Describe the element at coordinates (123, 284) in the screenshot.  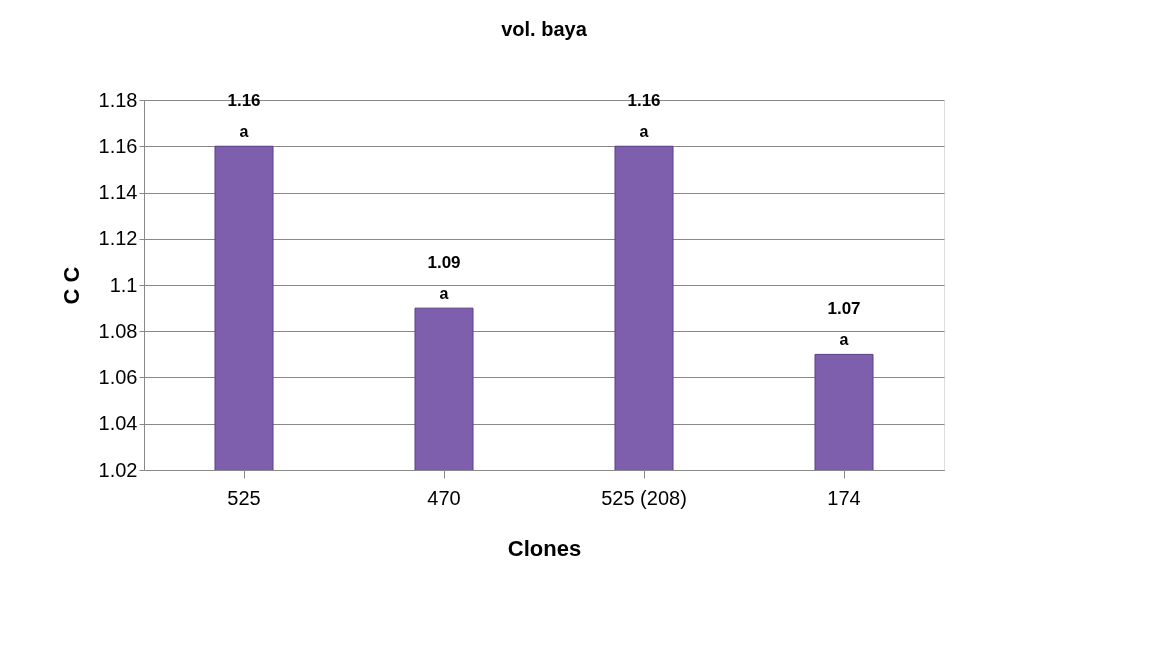
I see `y-tick-label: 1.1` at that location.